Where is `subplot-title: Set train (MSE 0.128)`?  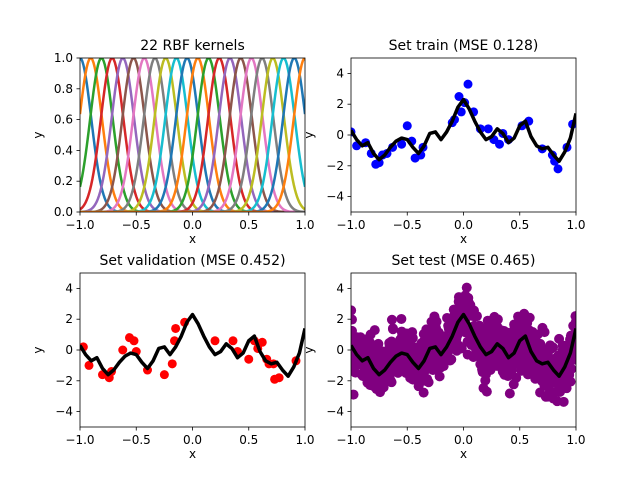 subplot-title: Set train (MSE 0.128) is located at coordinates (464, 46).